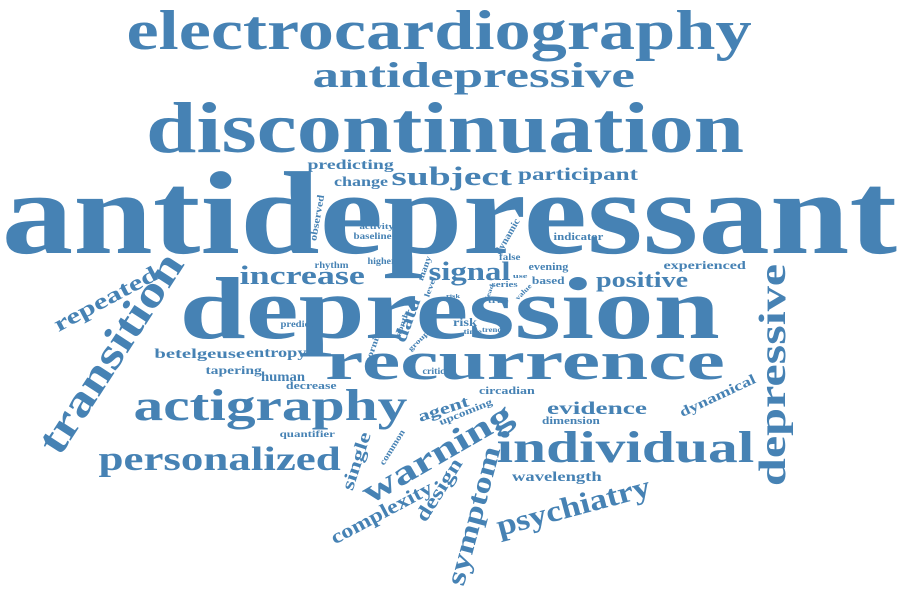 The width and height of the screenshot is (900, 592). I want to click on word-predict: predict, so click(296, 324).